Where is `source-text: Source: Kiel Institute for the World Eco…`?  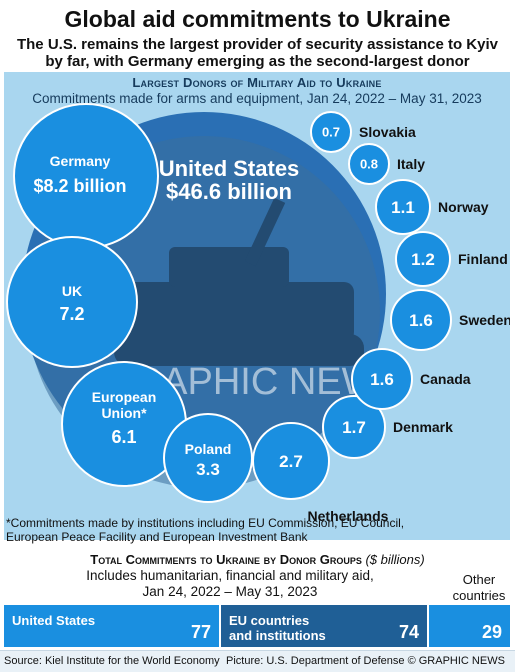
source-text: Source: Kiel Institute for the World Eco… is located at coordinates (112, 661).